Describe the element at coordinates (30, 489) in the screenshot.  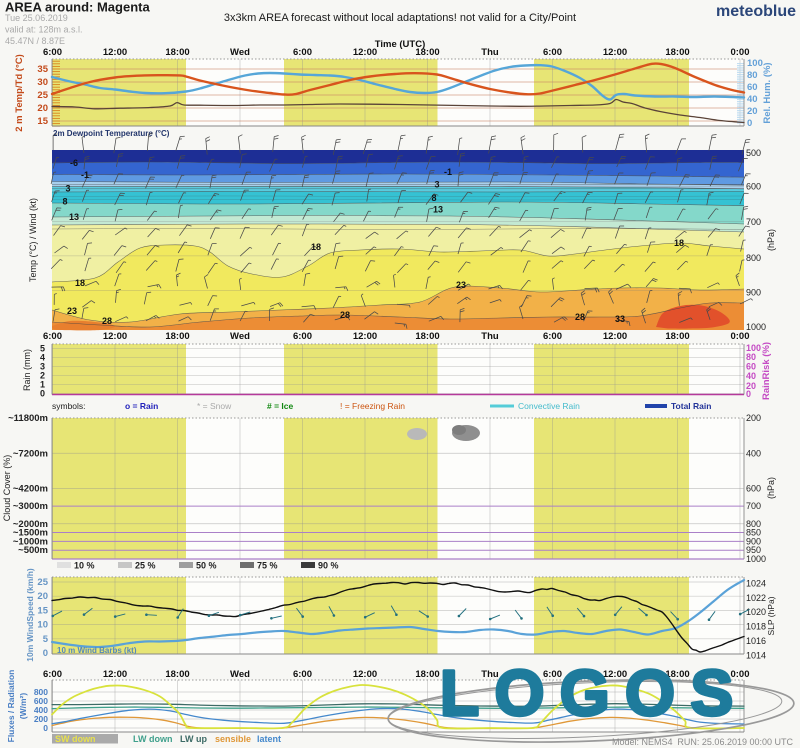
I see `svg-text: ~4200m` at that location.